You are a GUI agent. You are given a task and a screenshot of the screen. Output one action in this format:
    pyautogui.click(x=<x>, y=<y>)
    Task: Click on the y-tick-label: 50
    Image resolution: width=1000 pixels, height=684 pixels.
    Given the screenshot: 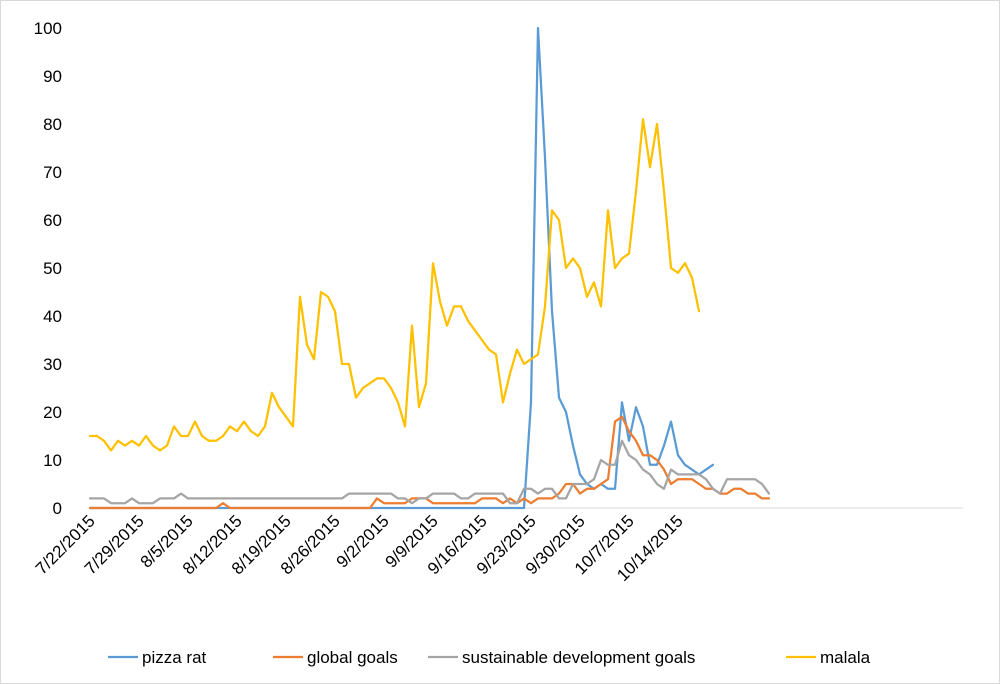 What is the action you would take?
    pyautogui.click(x=52, y=268)
    